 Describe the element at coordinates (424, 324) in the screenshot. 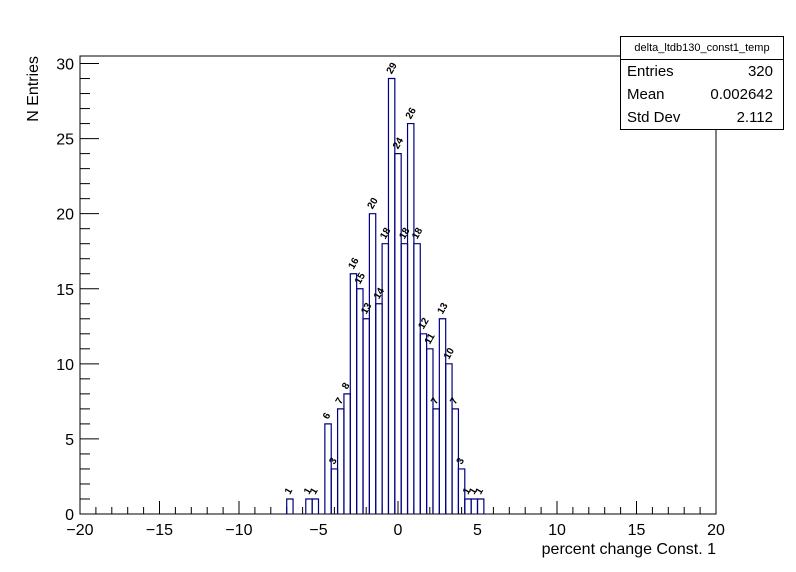

I see `bin-count-label: 12` at that location.